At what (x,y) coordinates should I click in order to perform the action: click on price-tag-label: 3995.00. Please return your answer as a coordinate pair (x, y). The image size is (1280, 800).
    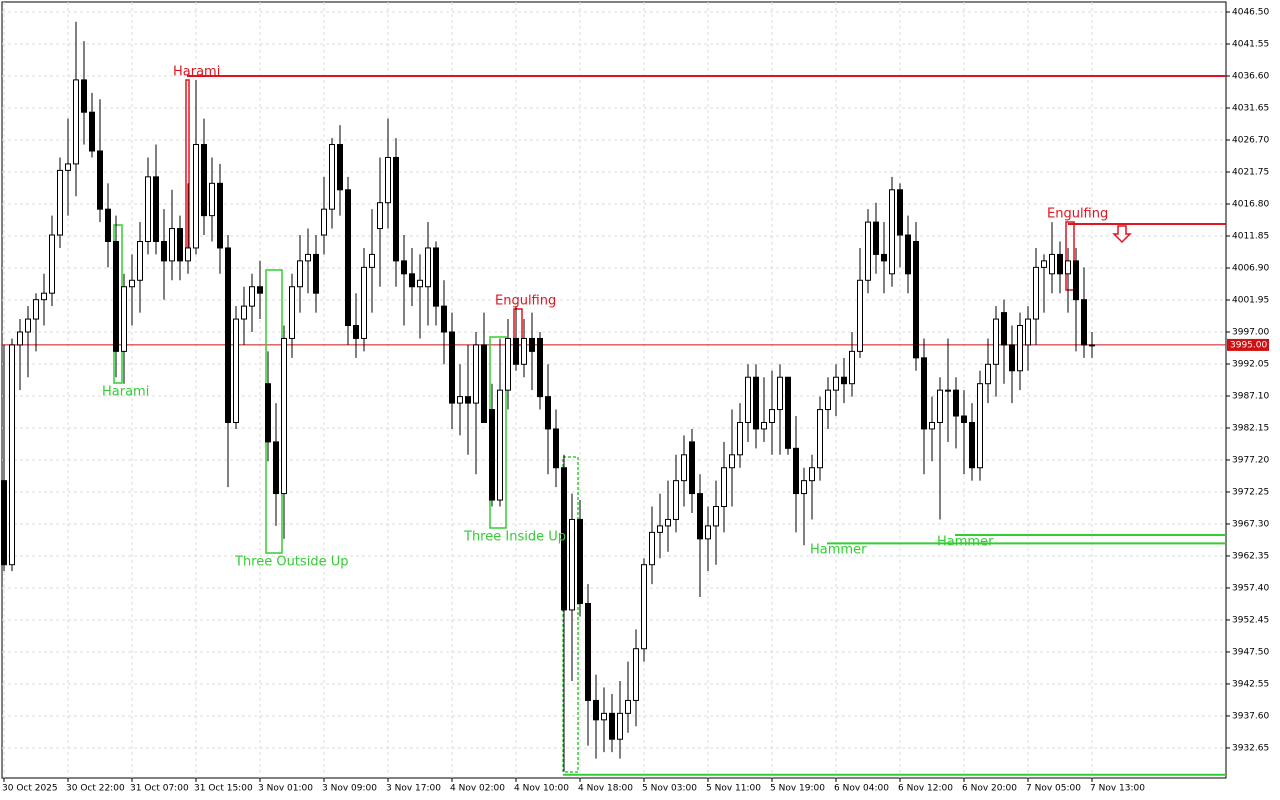
    Looking at the image, I should click on (1248, 345).